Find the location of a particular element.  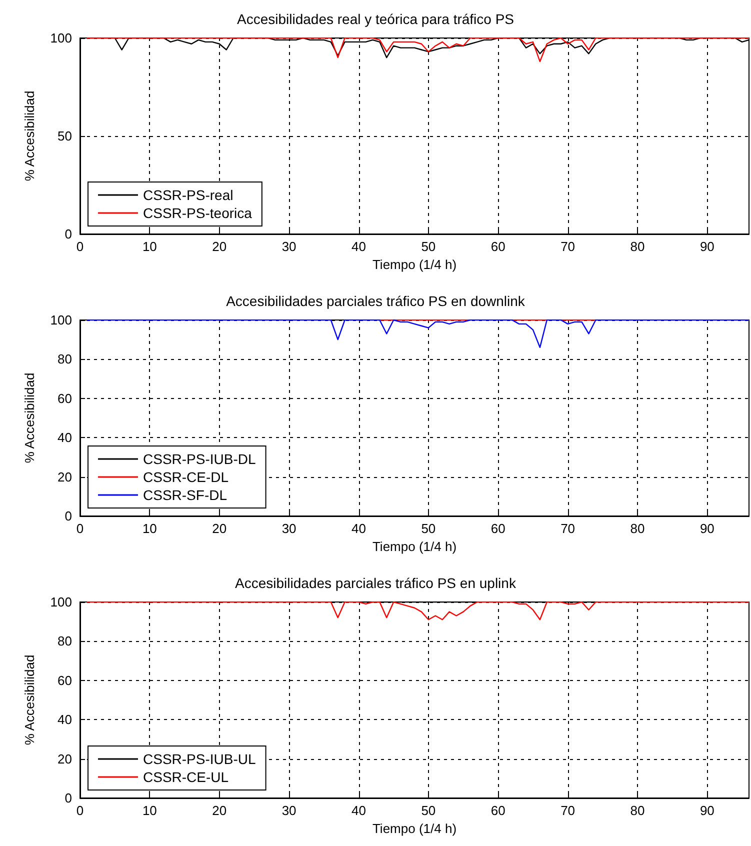

legend-label: CSSR-PS-IUB-UL is located at coordinates (199, 759).